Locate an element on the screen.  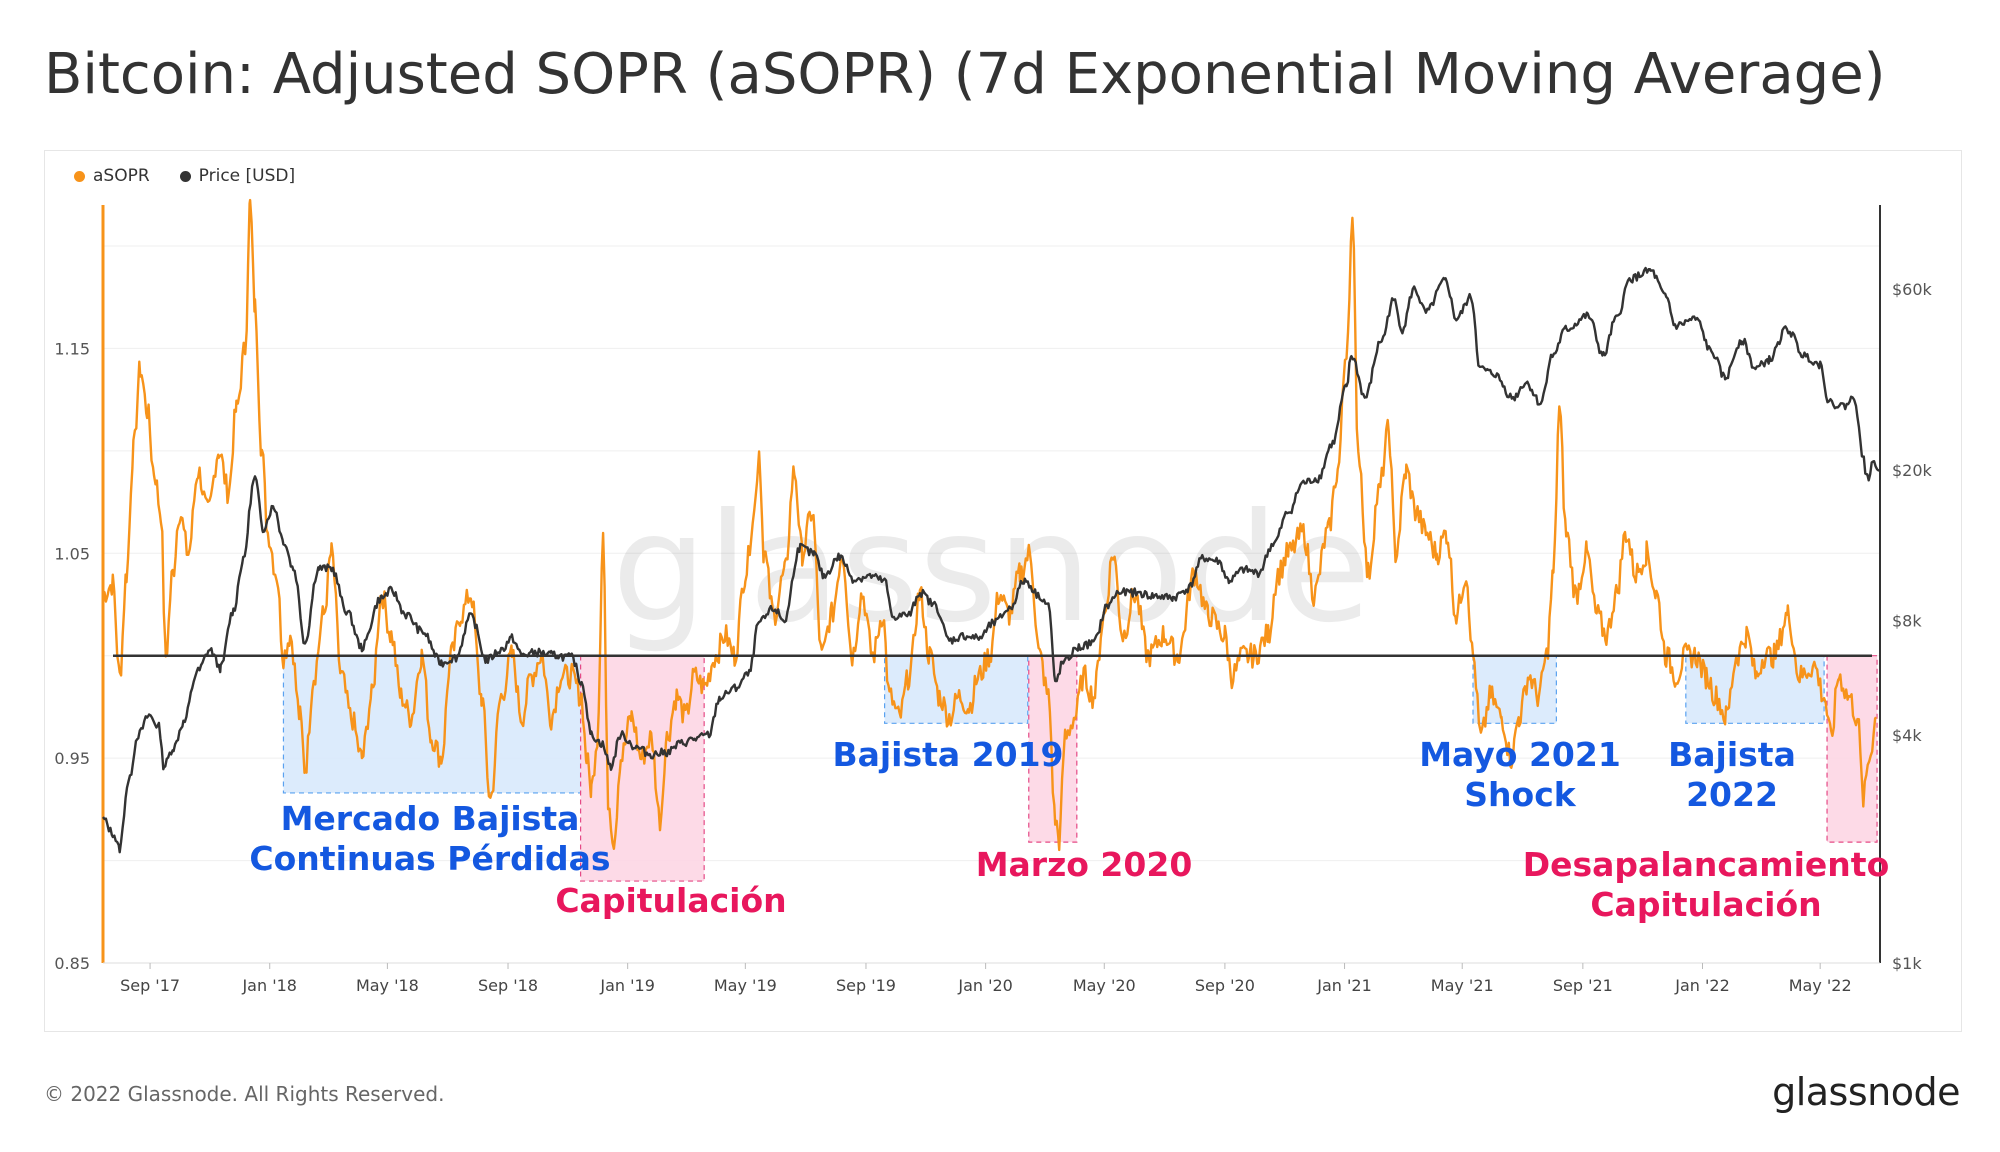
annotation-label-6: 2022 is located at coordinates (1732, 794).